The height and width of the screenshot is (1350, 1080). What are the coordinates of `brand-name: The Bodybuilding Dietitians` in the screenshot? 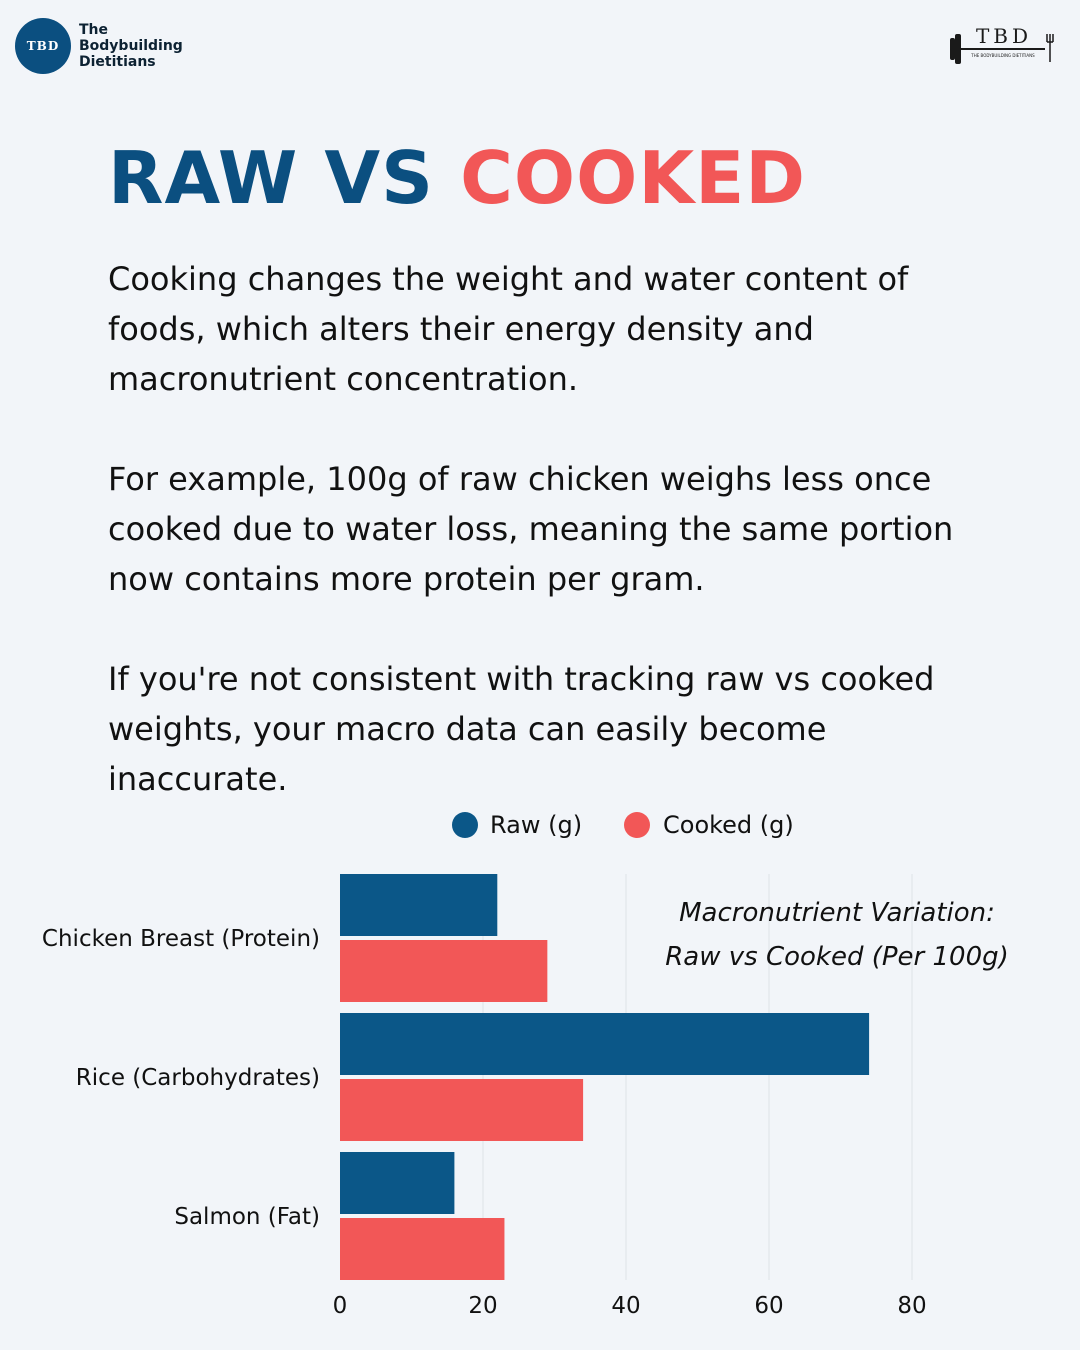 It's located at (131, 46).